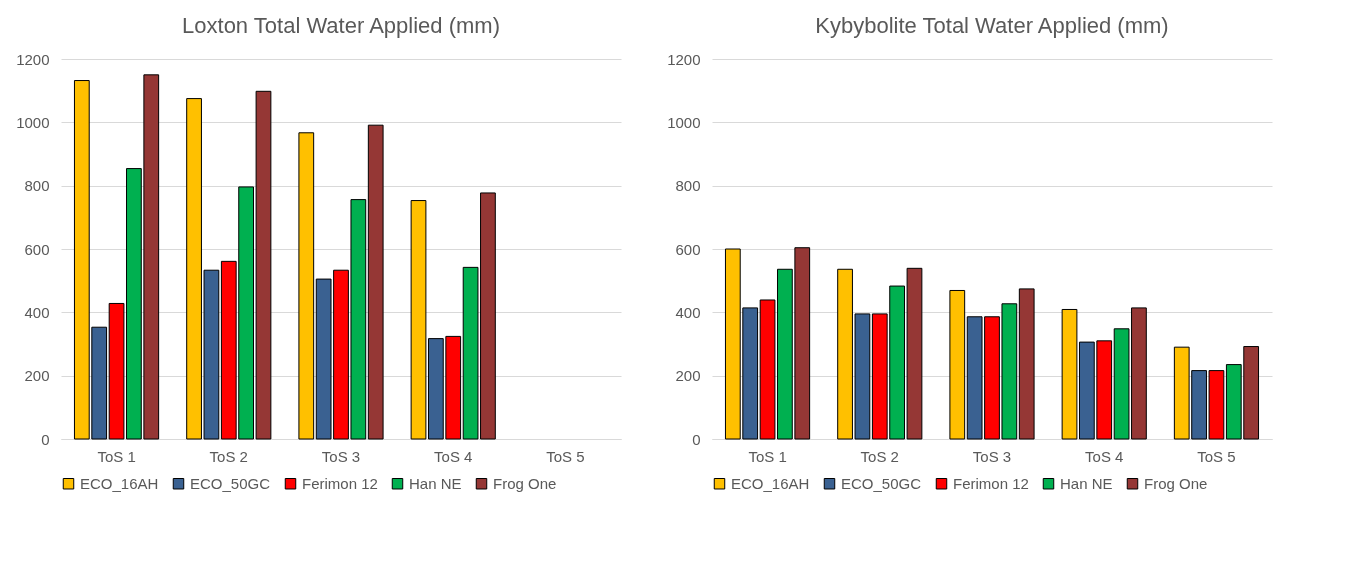 The image size is (1361, 570). Describe the element at coordinates (341, 25) in the screenshot. I see `chart-title: Loxton Total Water Applied (mm)` at that location.